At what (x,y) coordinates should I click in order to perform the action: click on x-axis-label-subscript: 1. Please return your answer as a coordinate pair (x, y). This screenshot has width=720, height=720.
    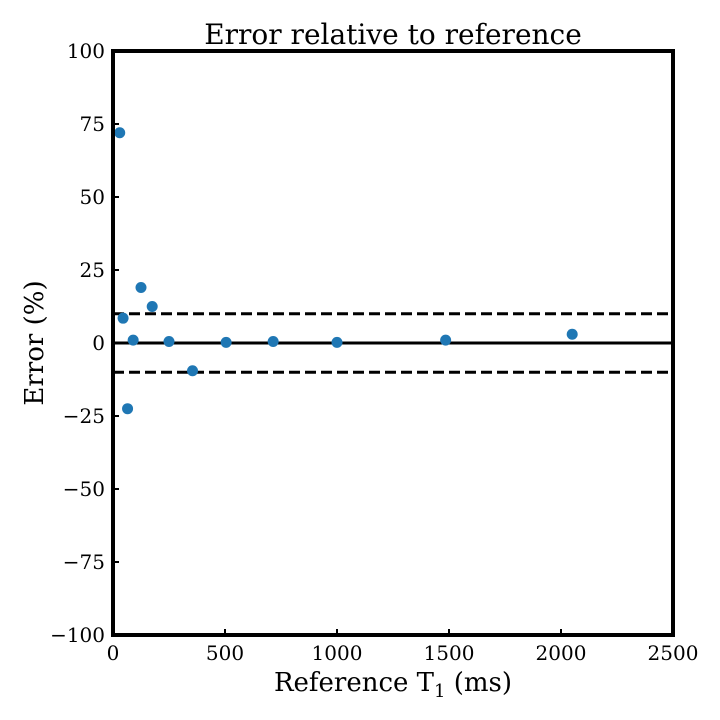
    Looking at the image, I should click on (439, 691).